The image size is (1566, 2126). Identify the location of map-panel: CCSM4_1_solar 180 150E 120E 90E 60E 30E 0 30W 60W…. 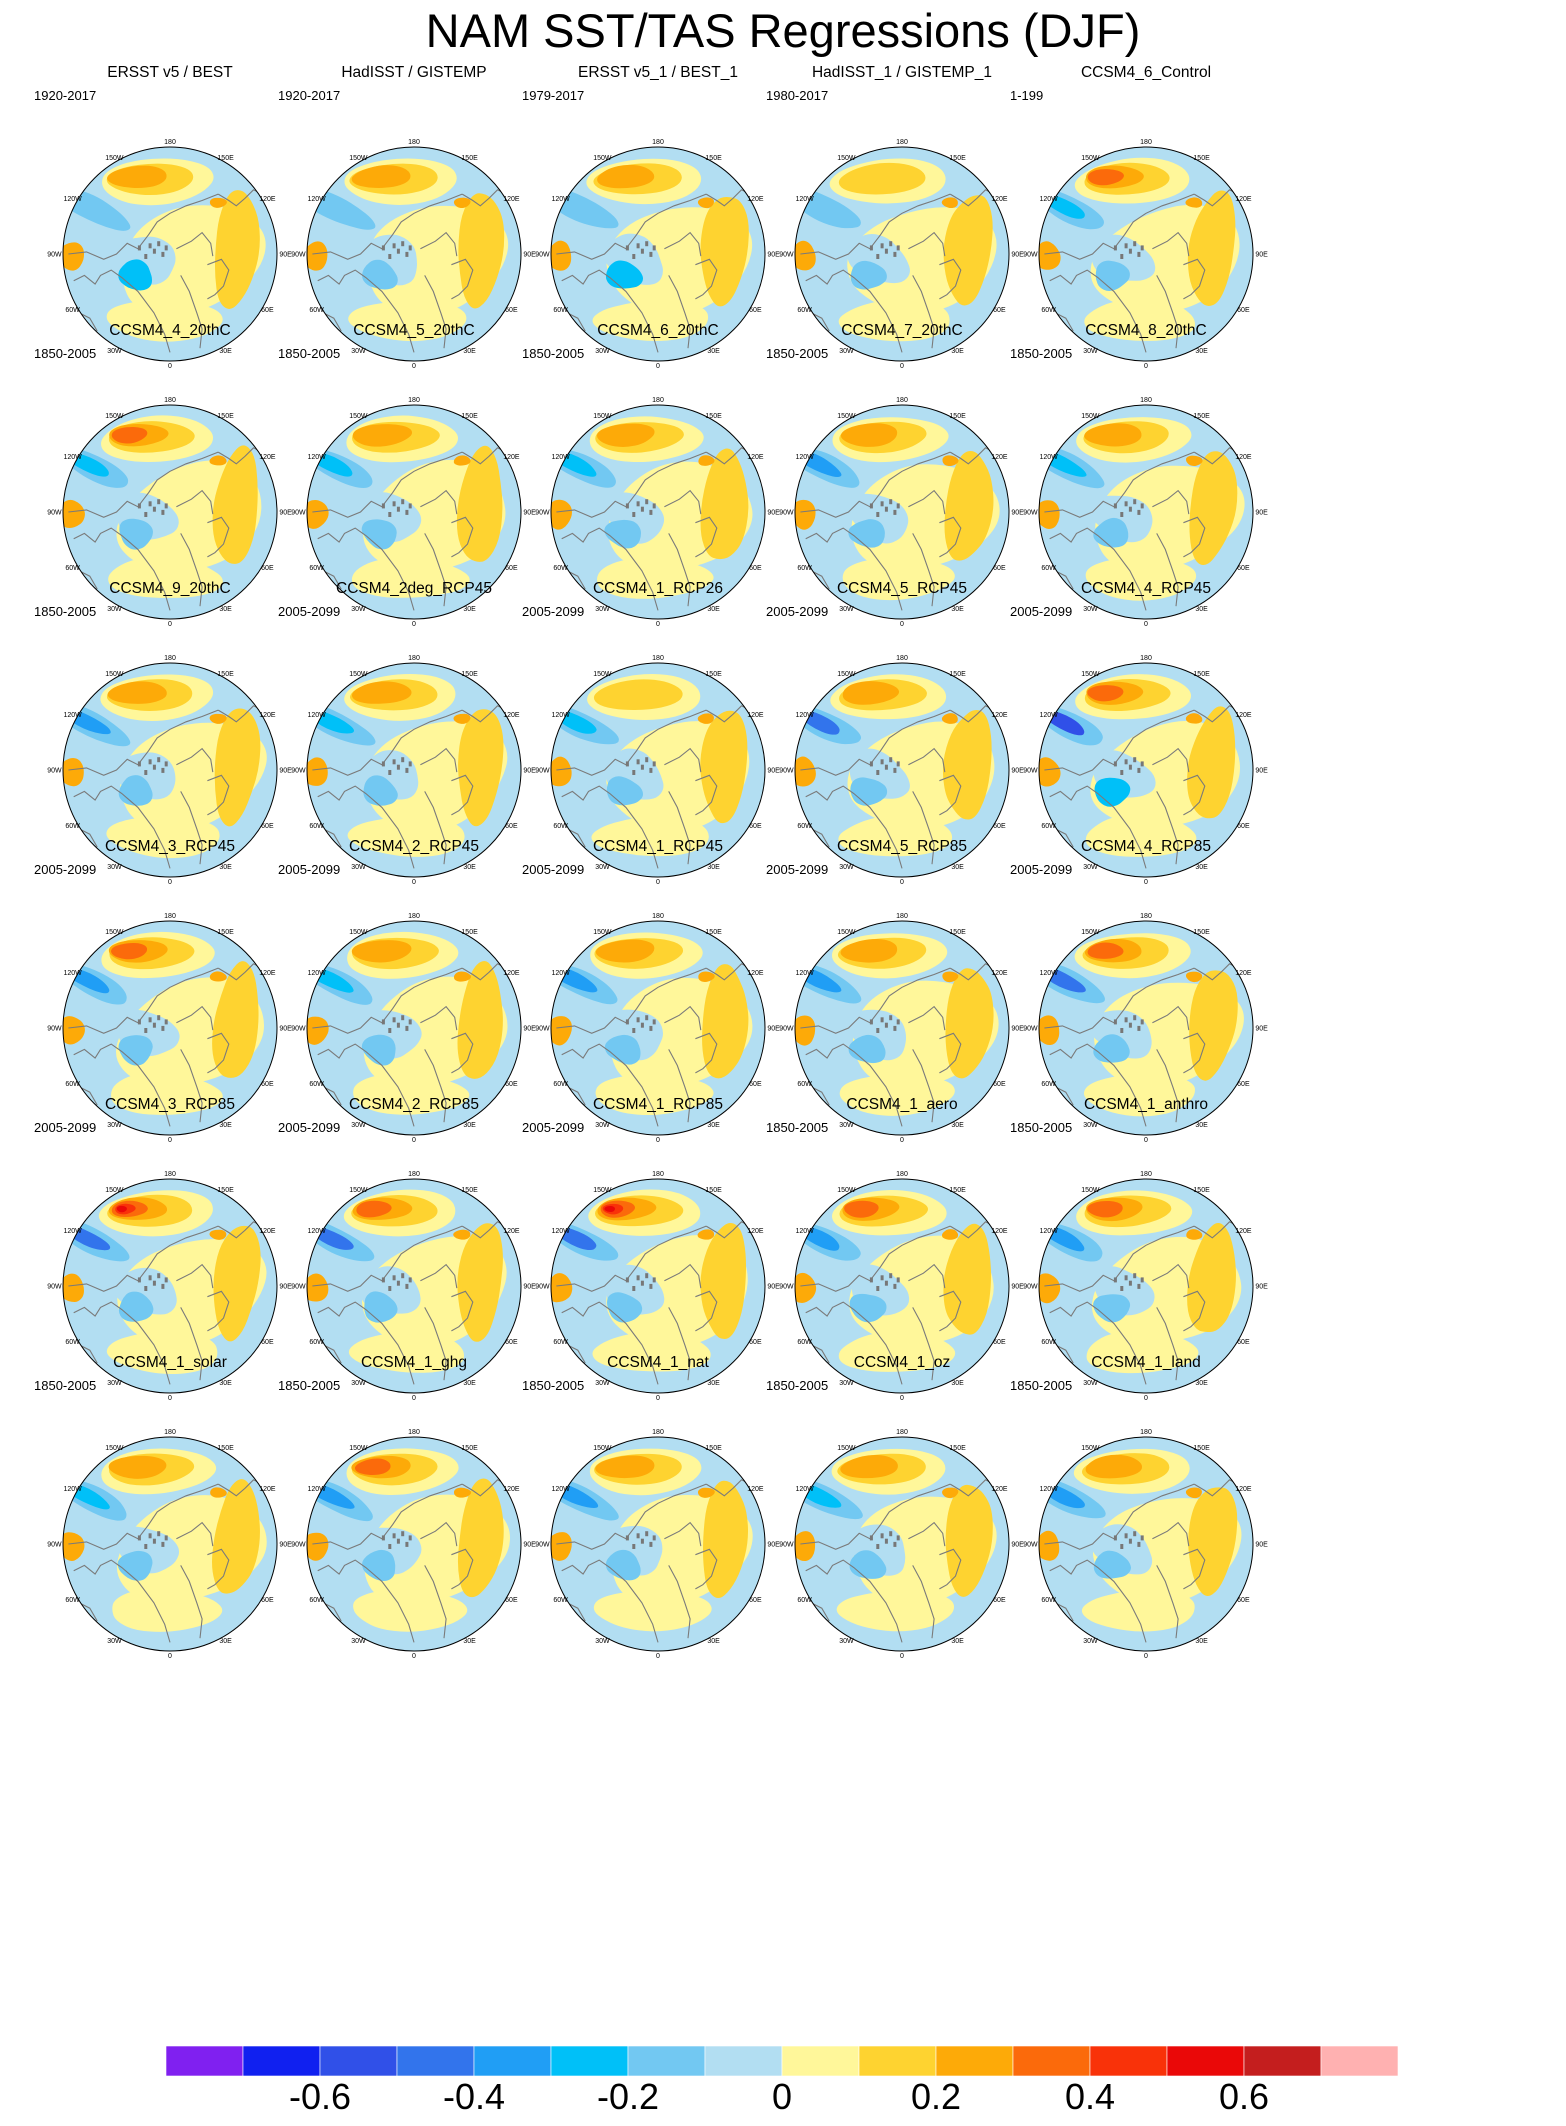
(170, 1512).